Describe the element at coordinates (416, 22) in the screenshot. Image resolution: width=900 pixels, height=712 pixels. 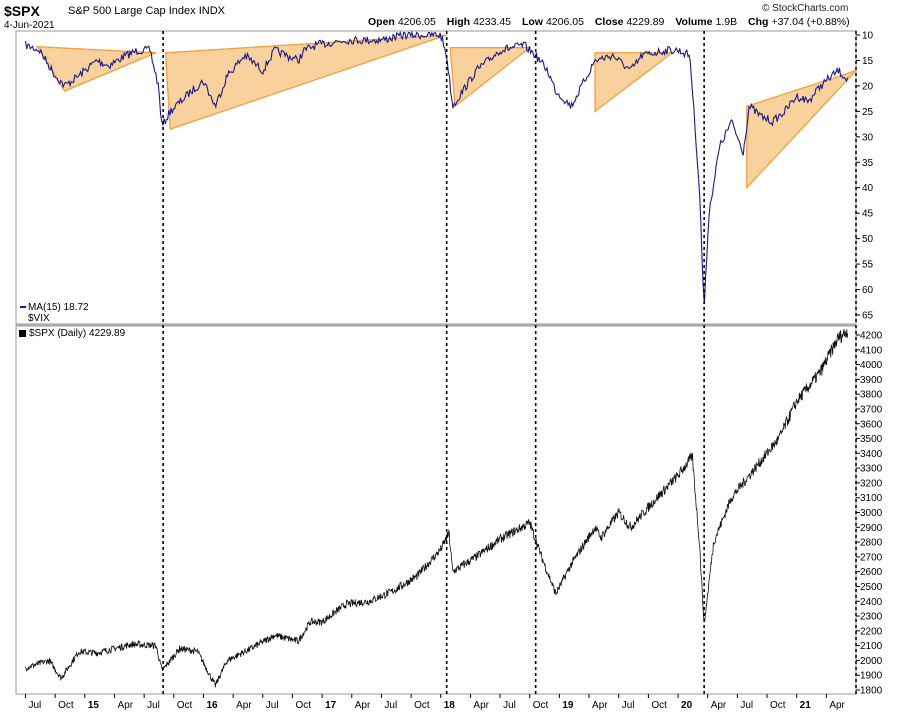
I see `open-value: 4206.05` at that location.